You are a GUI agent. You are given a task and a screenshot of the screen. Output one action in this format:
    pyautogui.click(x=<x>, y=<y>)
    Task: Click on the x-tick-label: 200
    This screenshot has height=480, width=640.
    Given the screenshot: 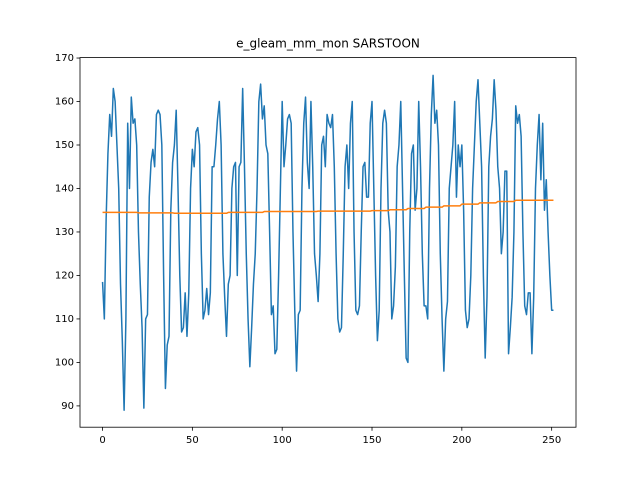 What is the action you would take?
    pyautogui.click(x=461, y=440)
    